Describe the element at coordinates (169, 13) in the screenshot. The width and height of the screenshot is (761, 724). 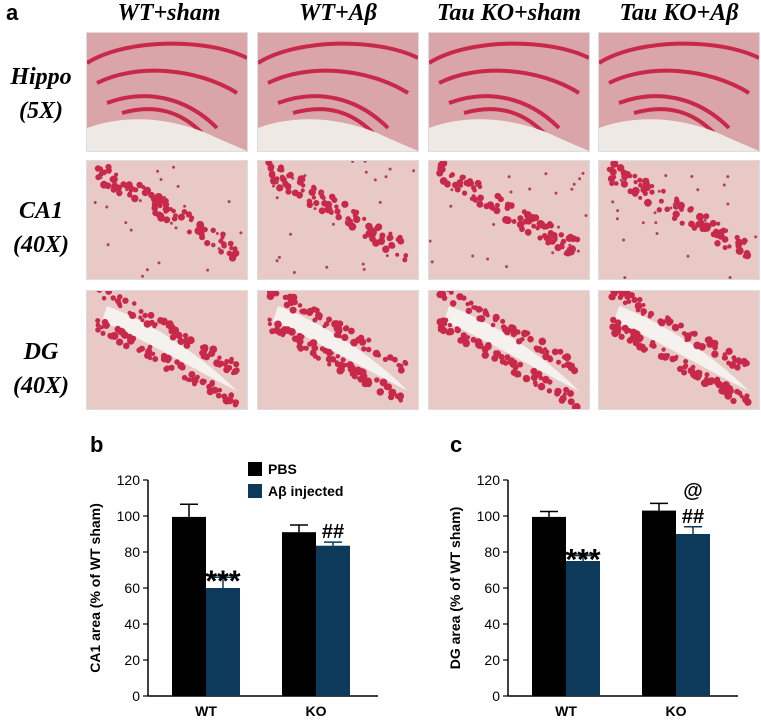
I see `column-header-wt-sham: WT+sham` at that location.